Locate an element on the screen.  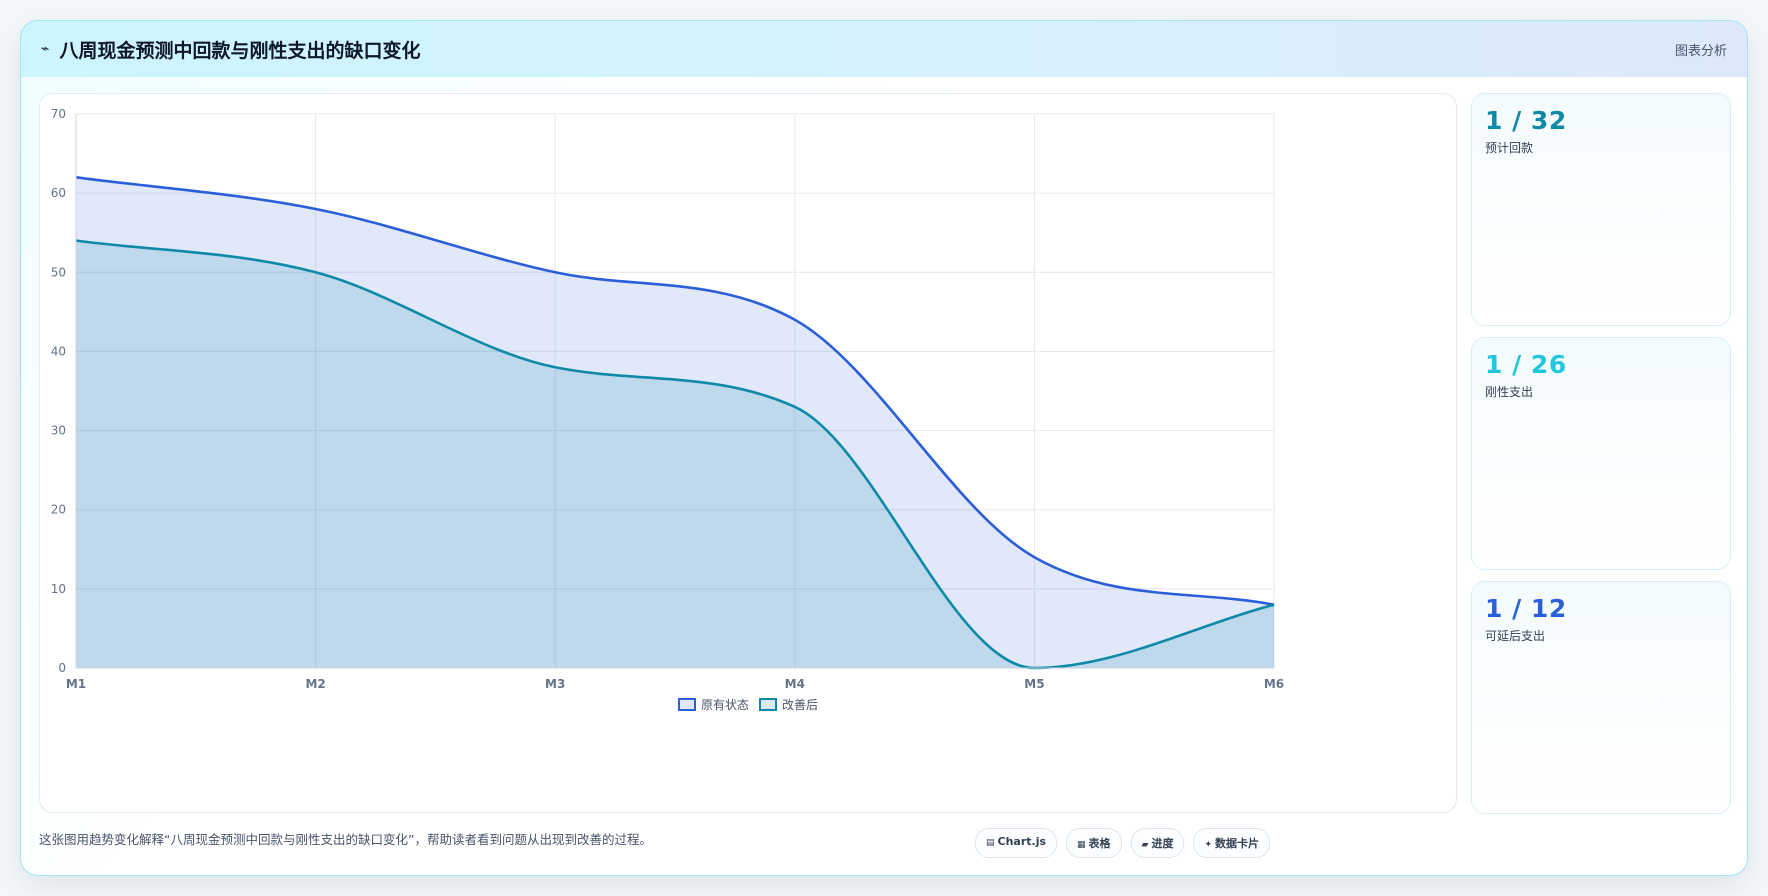
x-tick-label: M1 is located at coordinates (76, 684).